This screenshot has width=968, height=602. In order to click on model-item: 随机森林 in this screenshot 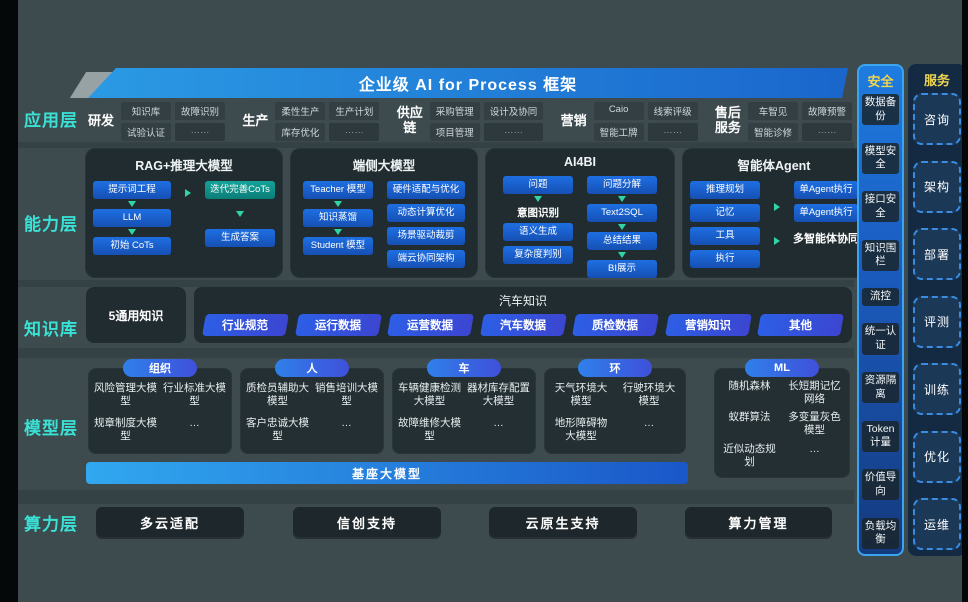, I will do `click(749, 386)`.